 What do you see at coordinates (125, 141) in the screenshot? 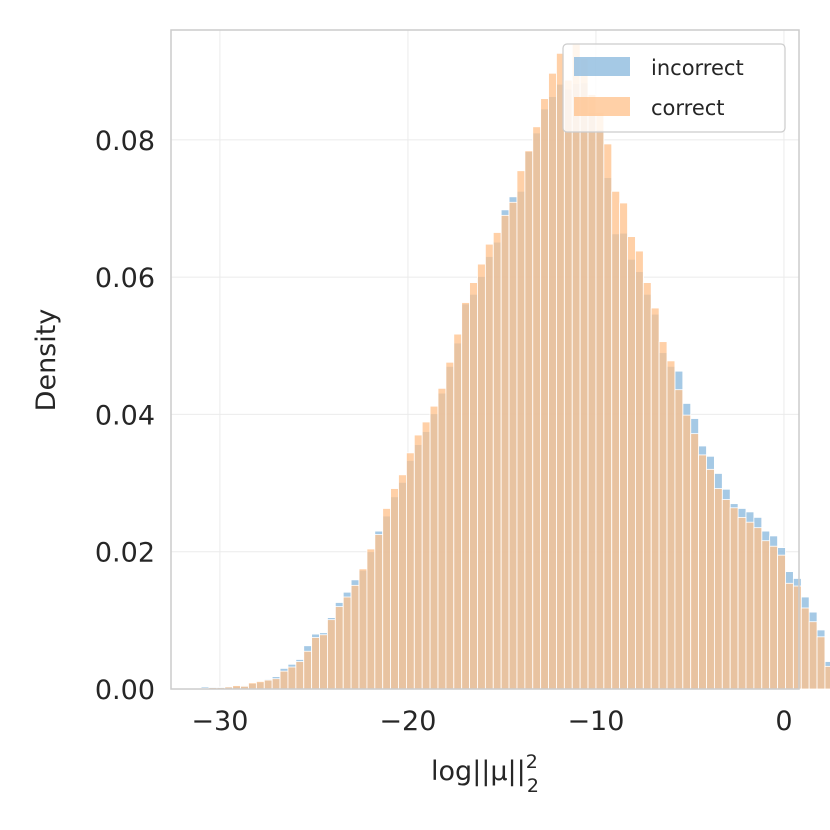
I see `y-tick-label: 0.08` at bounding box center [125, 141].